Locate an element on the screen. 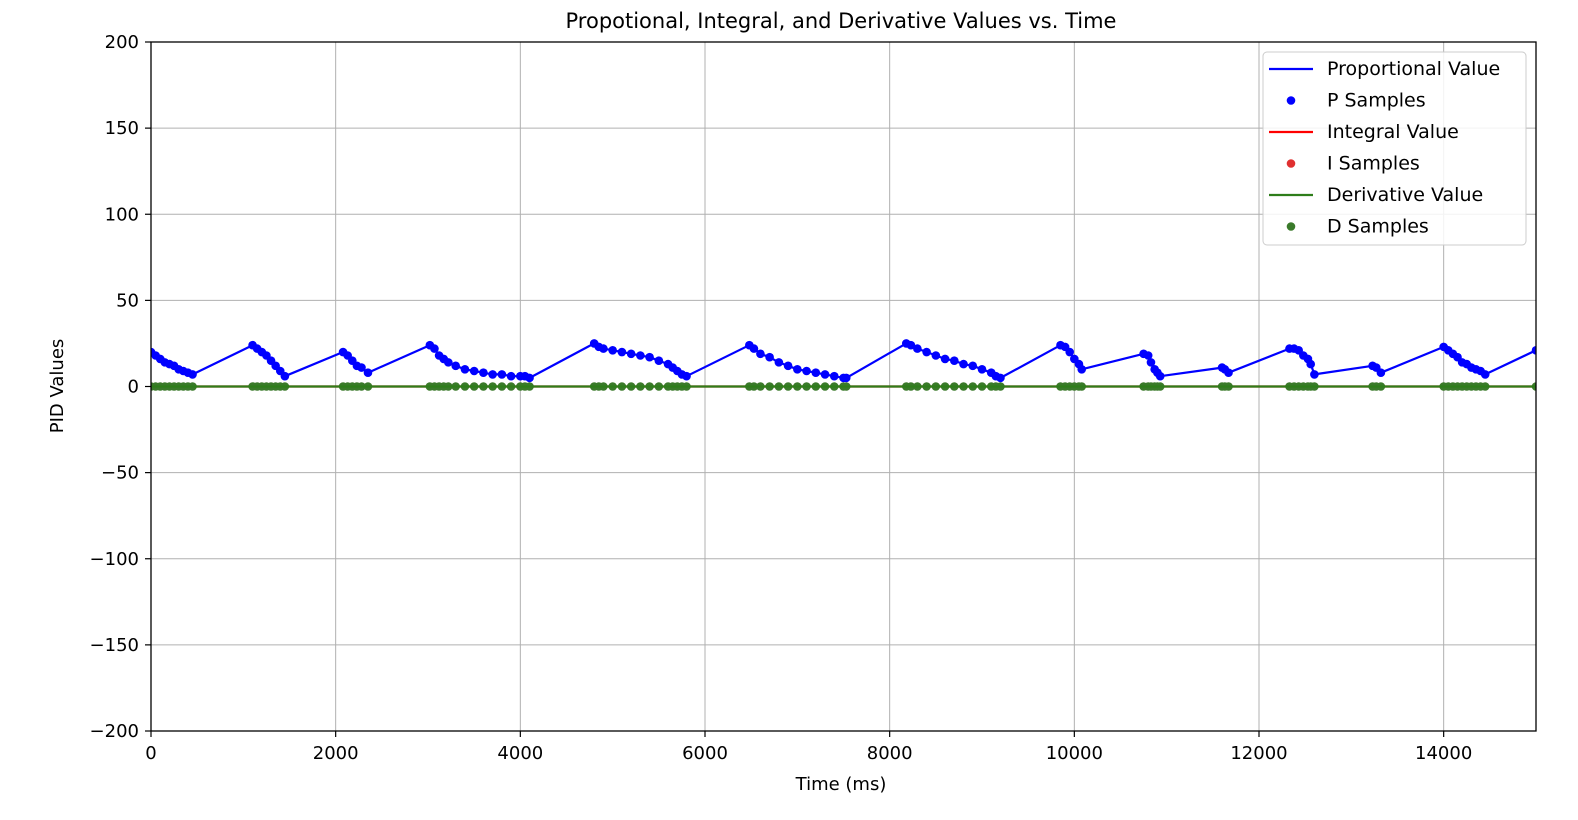 The width and height of the screenshot is (1578, 820). y-tick-label: 150 is located at coordinates (122, 128).